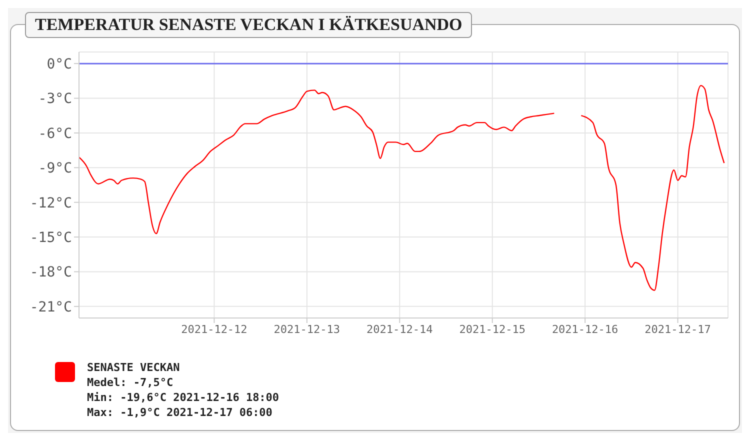  Describe the element at coordinates (307, 329) in the screenshot. I see `x-tick-label: 2021-12-13` at that location.